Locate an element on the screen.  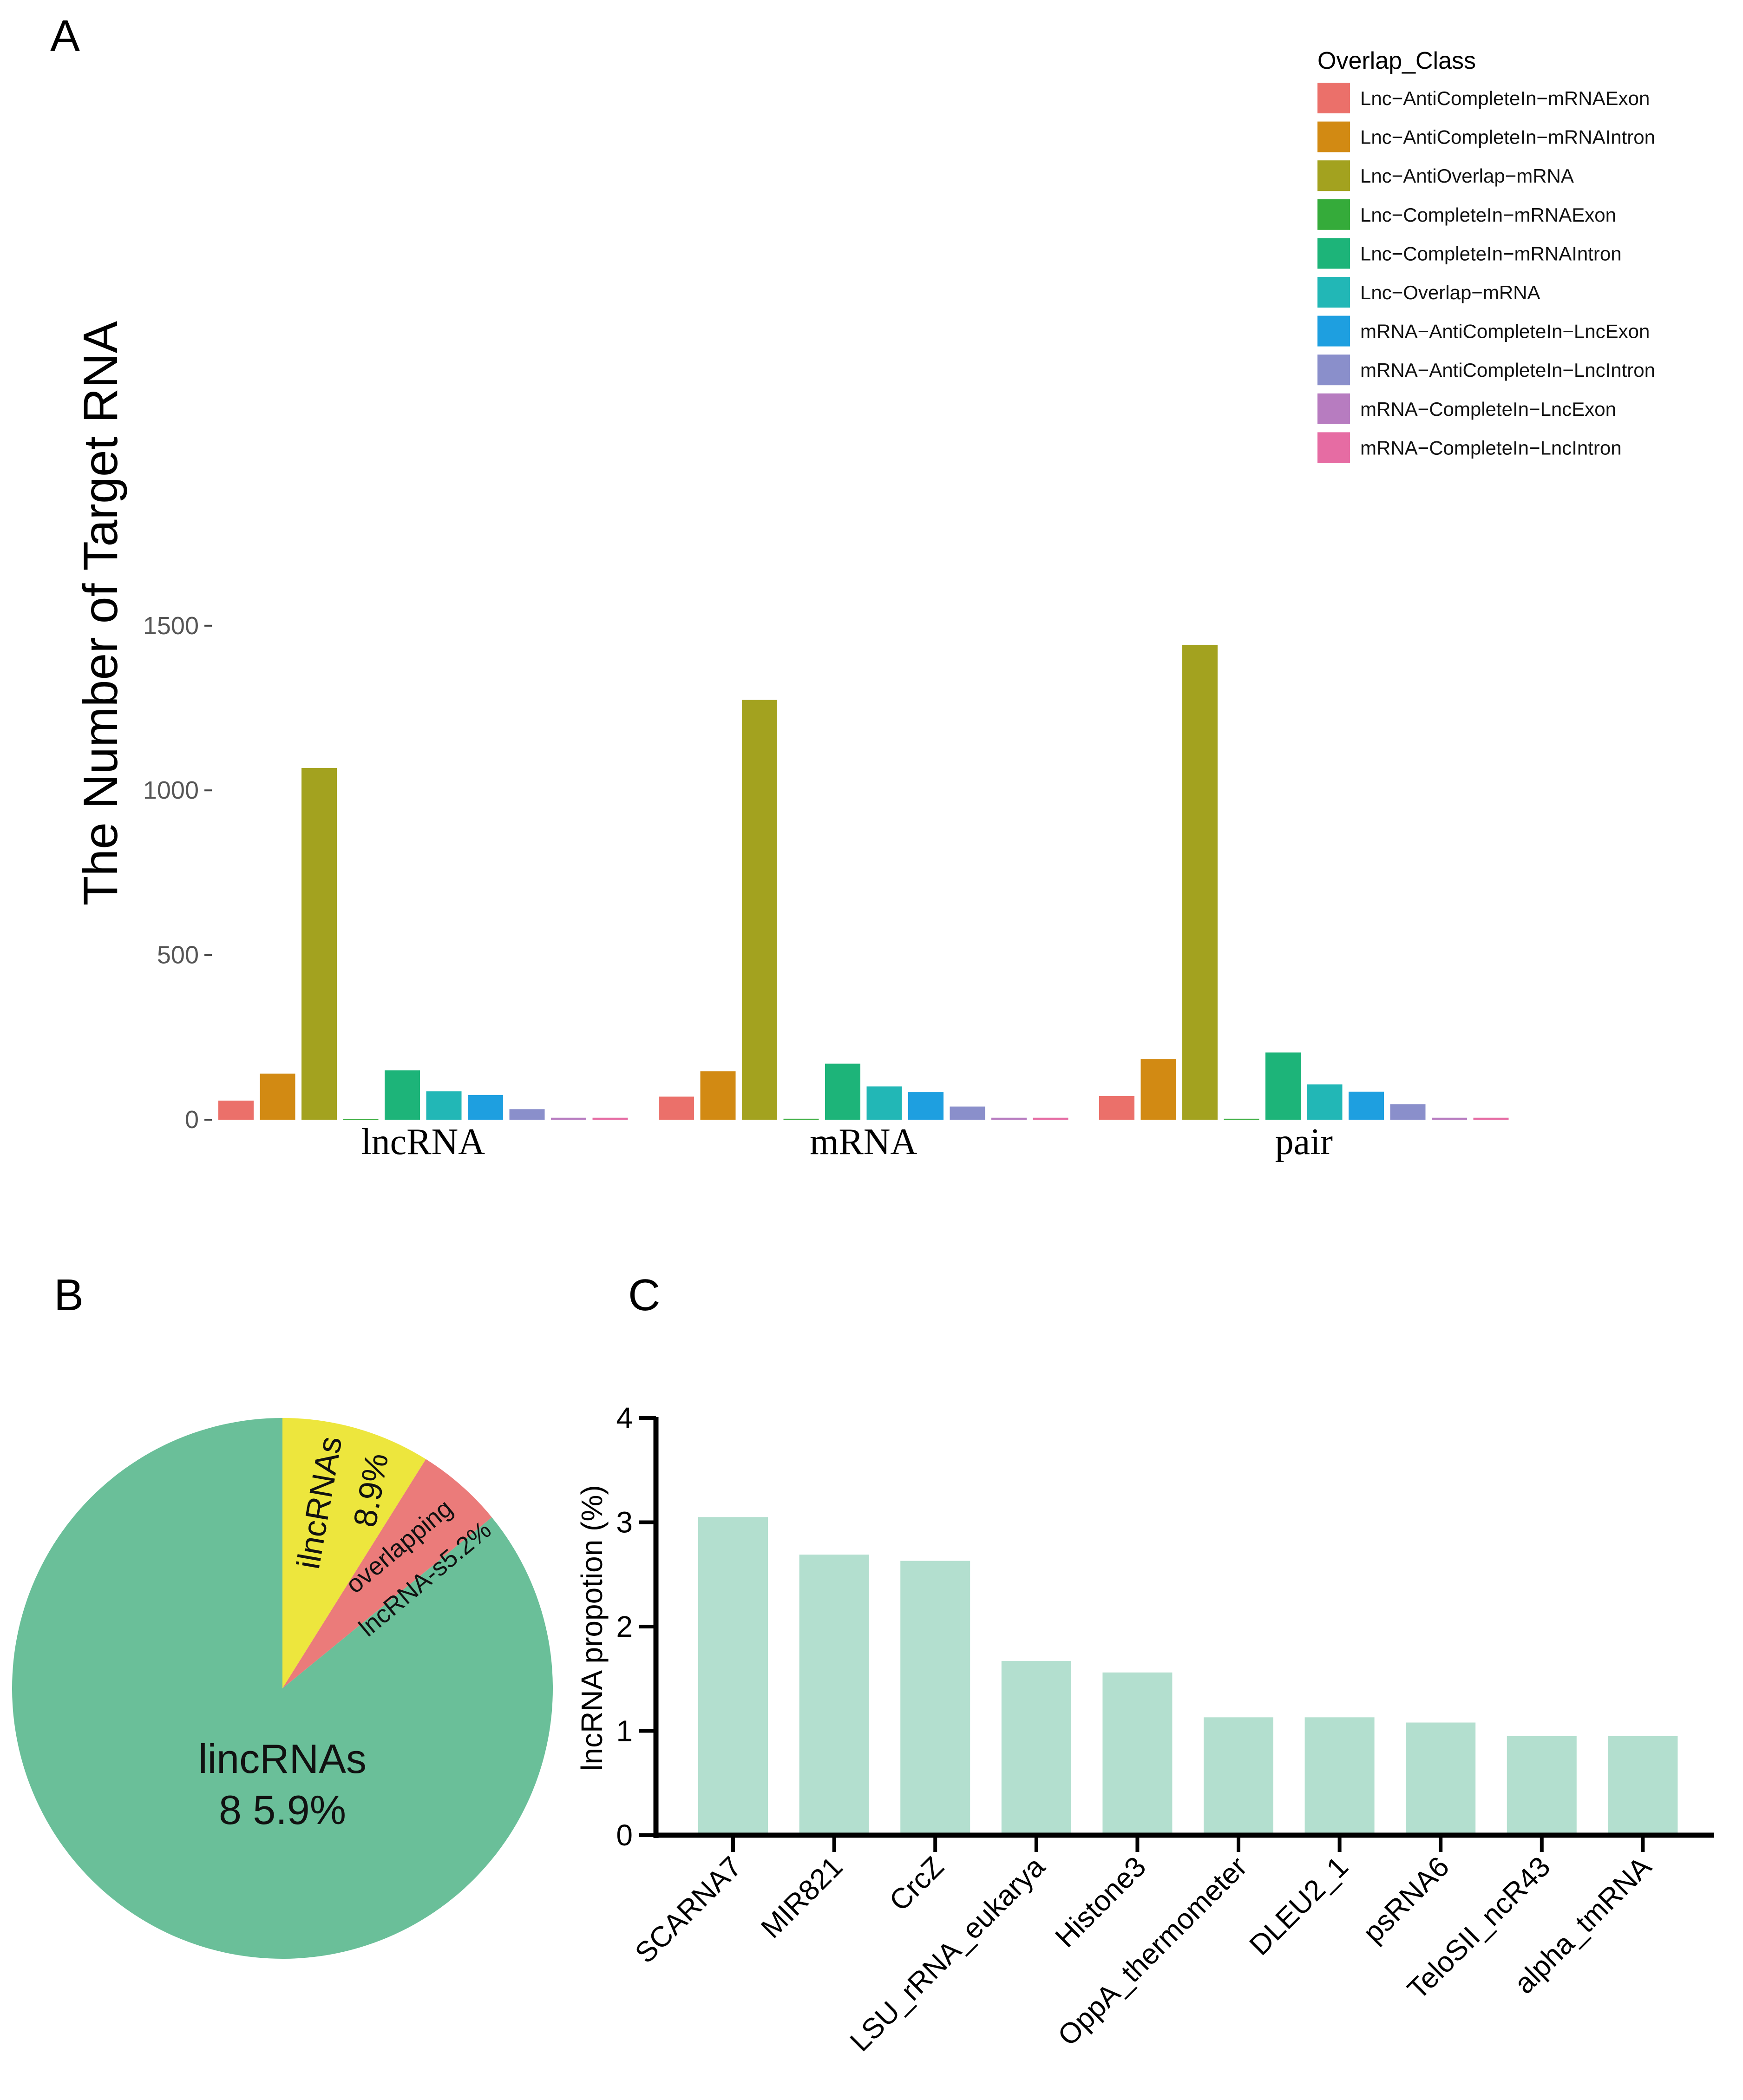
bar-mrna-mrna-completein-lncexon is located at coordinates (1009, 1118).